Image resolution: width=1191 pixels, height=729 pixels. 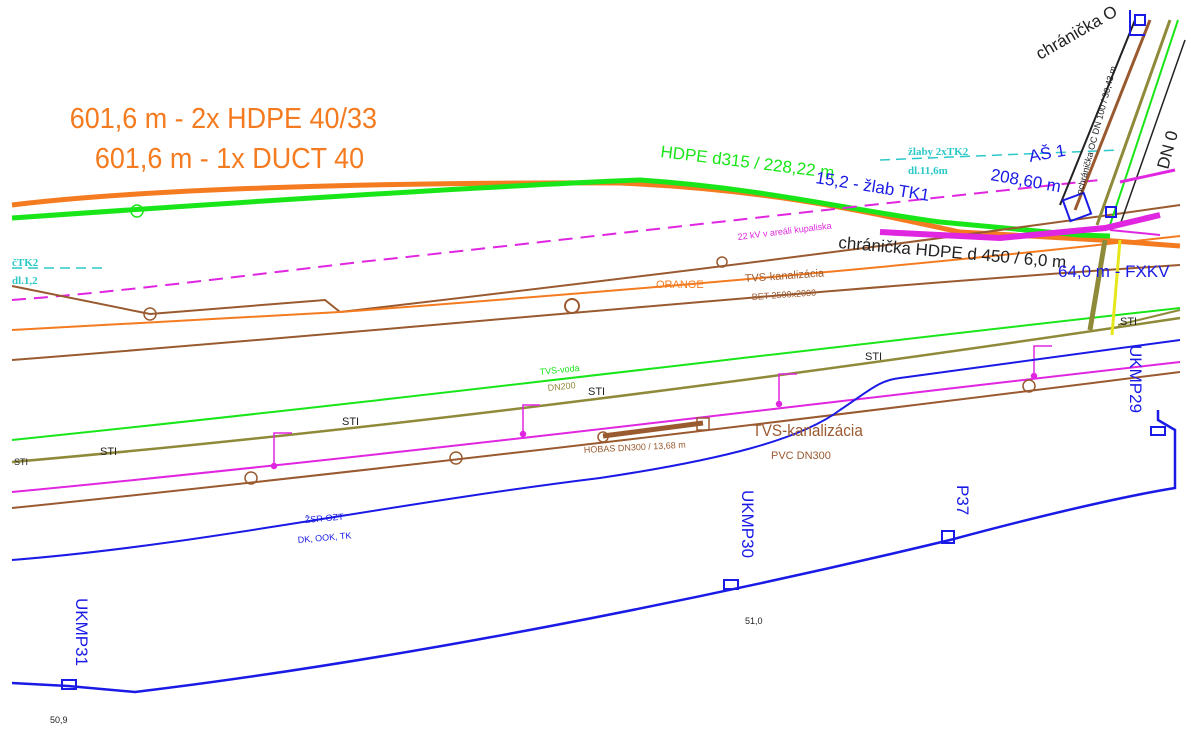 What do you see at coordinates (653, 429) in the screenshot?
I see `hobas-thick` at bounding box center [653, 429].